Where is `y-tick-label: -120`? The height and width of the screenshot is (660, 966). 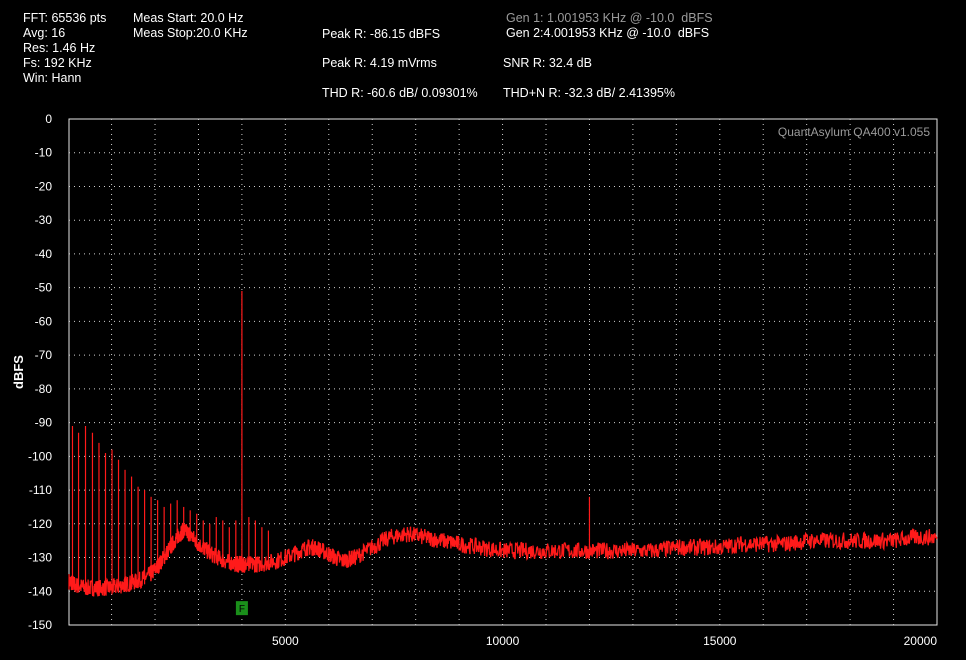 y-tick-label: -120 is located at coordinates (40, 524).